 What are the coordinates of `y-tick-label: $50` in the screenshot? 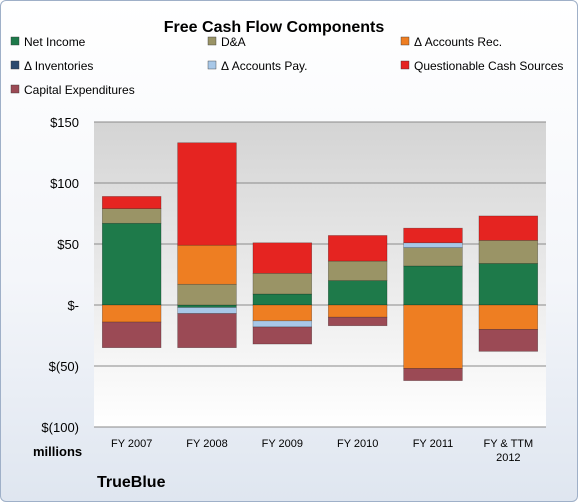 It's located at (68, 244).